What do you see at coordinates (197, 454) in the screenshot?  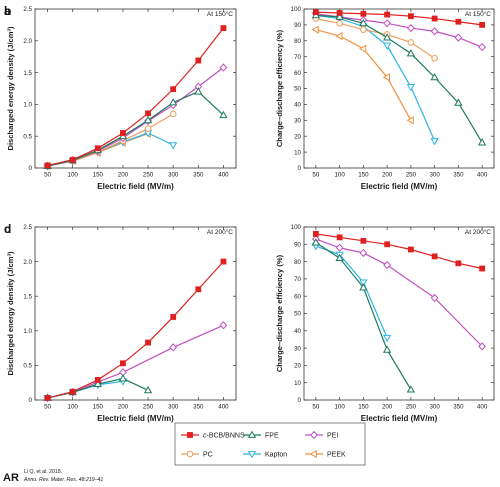 I see `legend-entry: PC` at bounding box center [197, 454].